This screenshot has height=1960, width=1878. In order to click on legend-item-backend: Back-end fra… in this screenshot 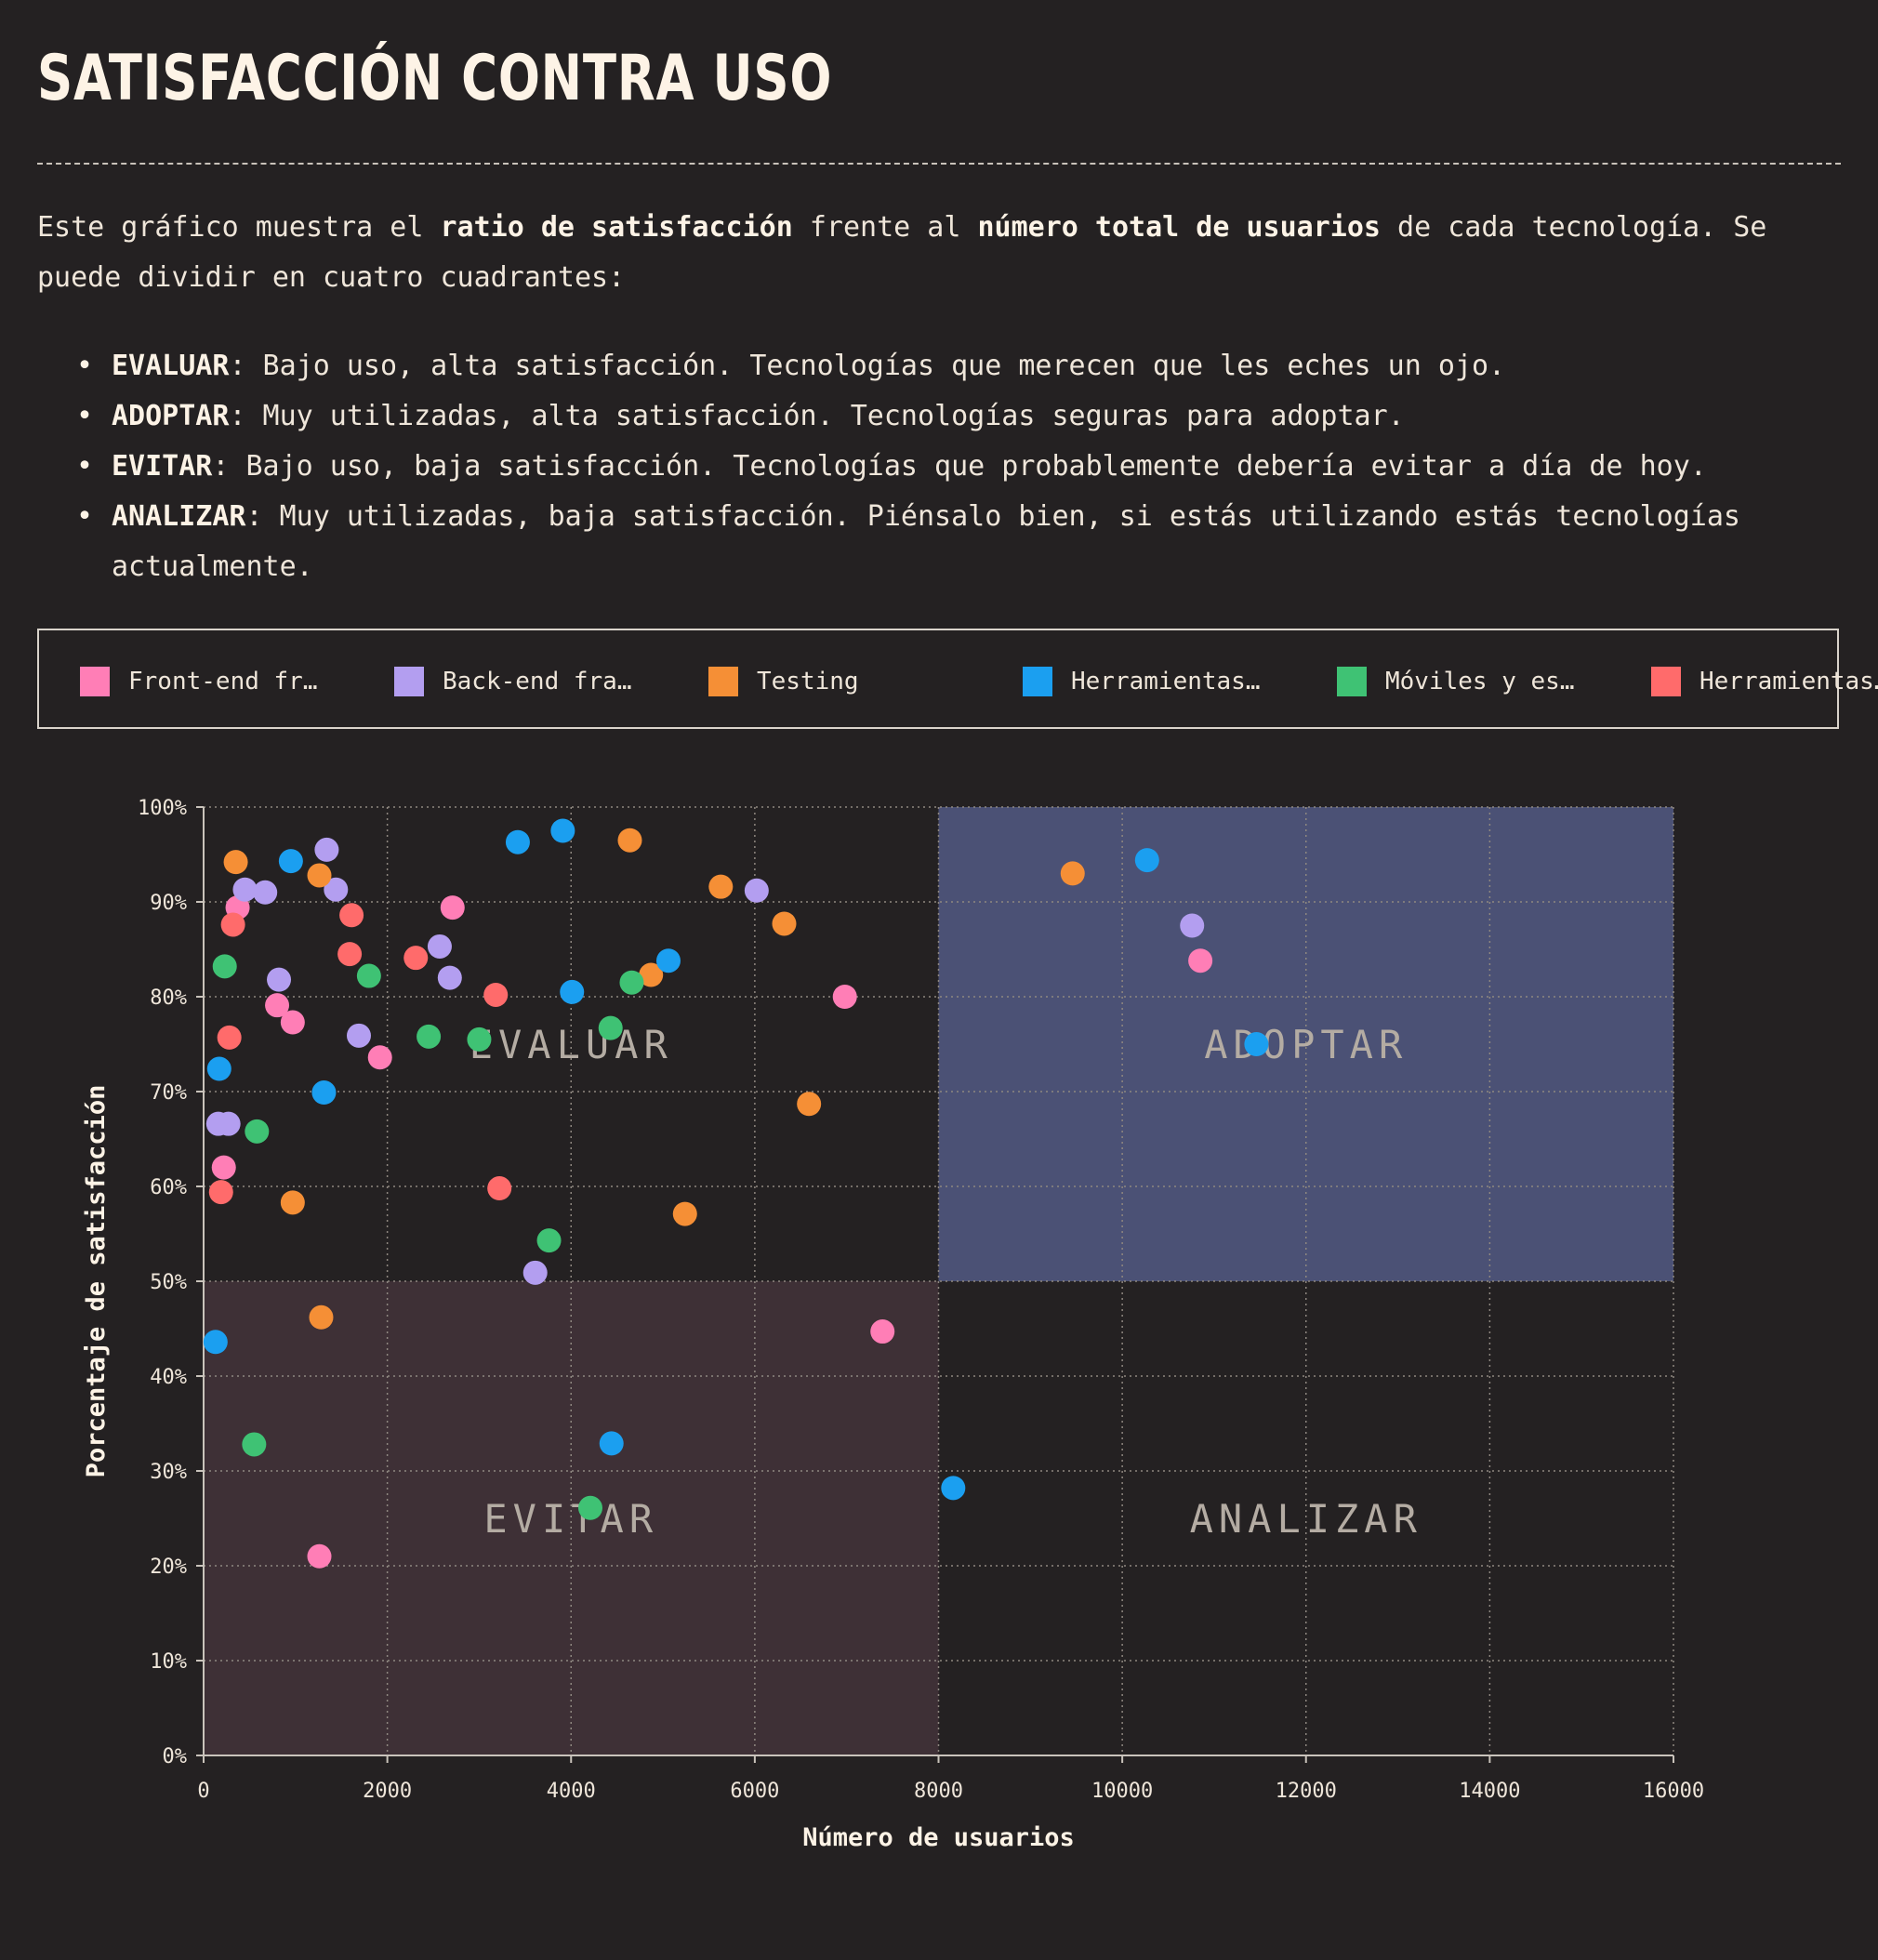, I will do `click(513, 681)`.